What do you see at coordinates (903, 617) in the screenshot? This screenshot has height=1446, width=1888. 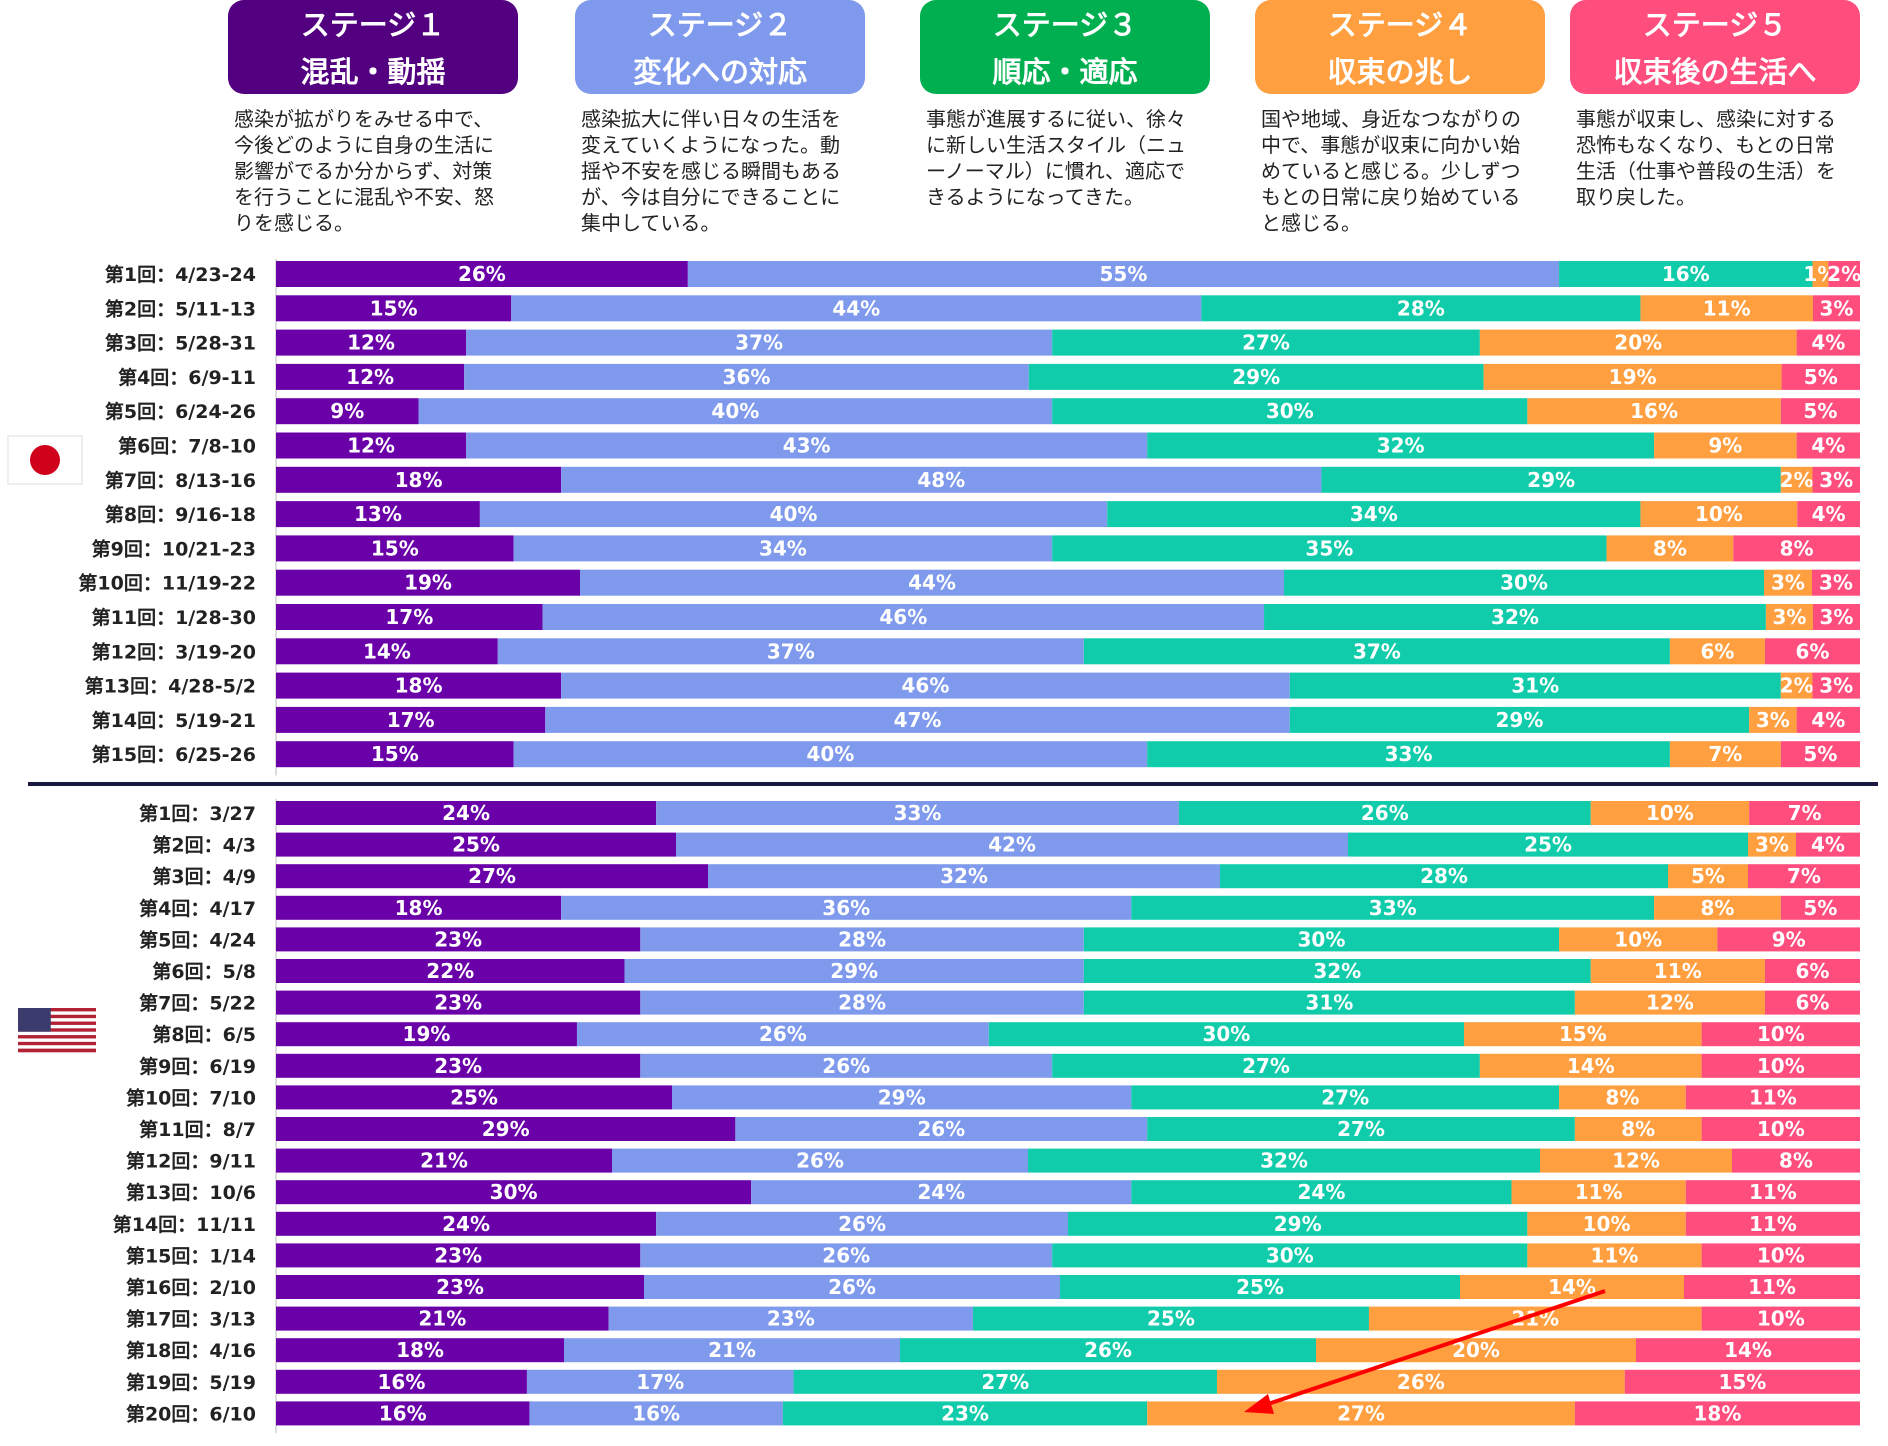 I see `data-label: 46%` at bounding box center [903, 617].